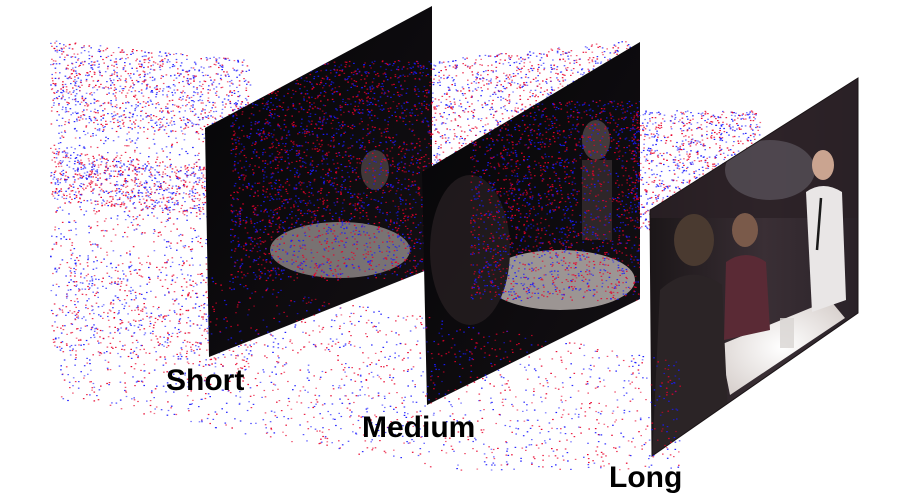  Describe the element at coordinates (819, 224) in the screenshot. I see `right-person-tie` at that location.